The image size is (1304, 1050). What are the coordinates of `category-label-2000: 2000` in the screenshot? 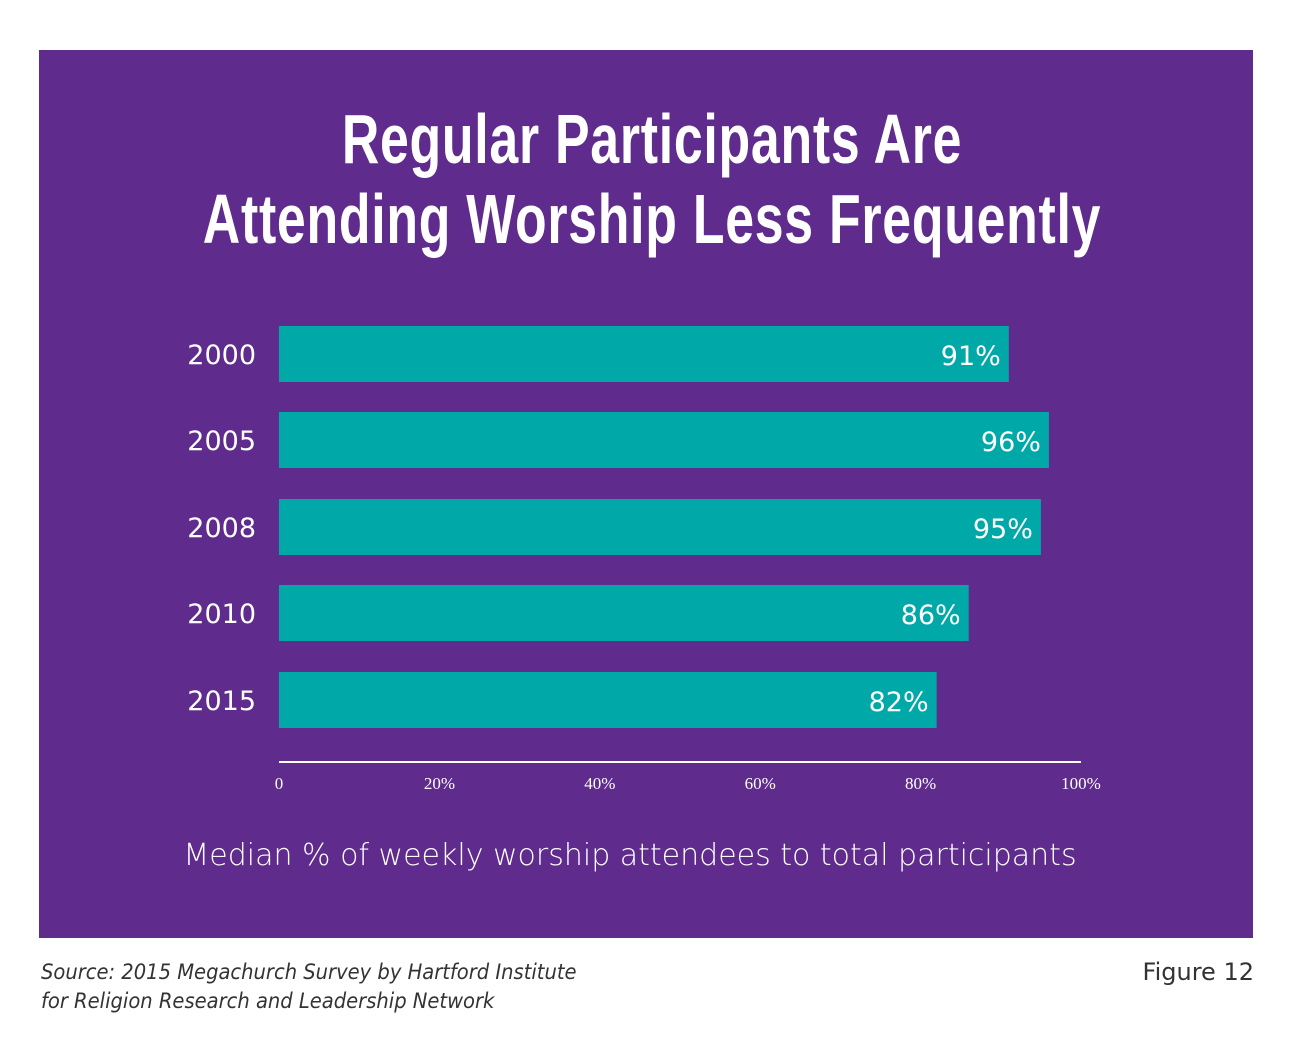 It's located at (221, 355).